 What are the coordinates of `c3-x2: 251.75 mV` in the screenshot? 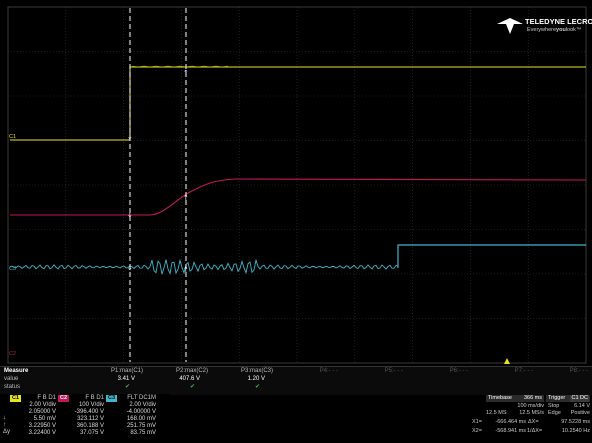 It's located at (141, 426).